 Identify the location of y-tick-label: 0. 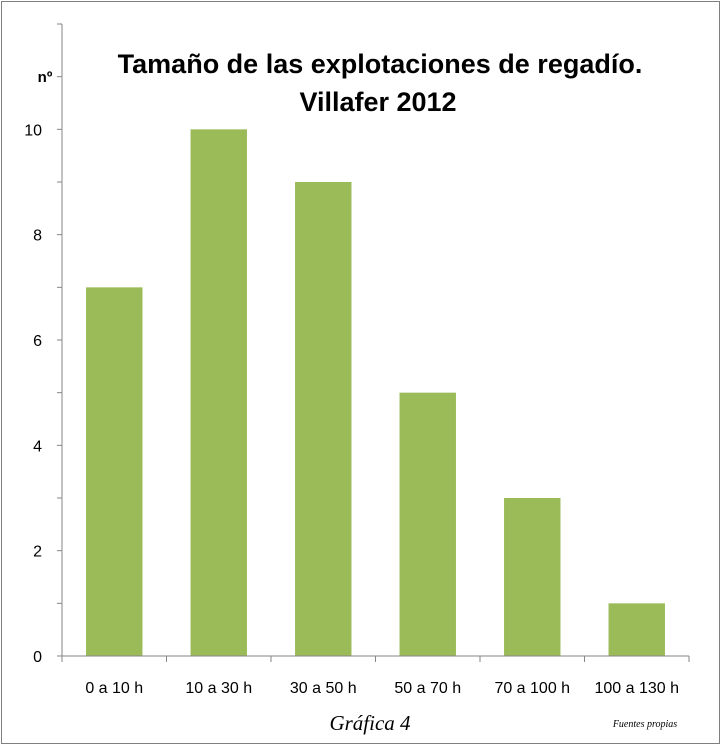
(37, 657).